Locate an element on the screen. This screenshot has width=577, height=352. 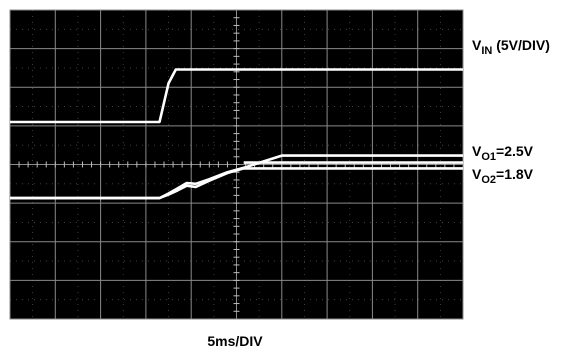
x-axis-label: 5ms/DIV is located at coordinates (235, 341).